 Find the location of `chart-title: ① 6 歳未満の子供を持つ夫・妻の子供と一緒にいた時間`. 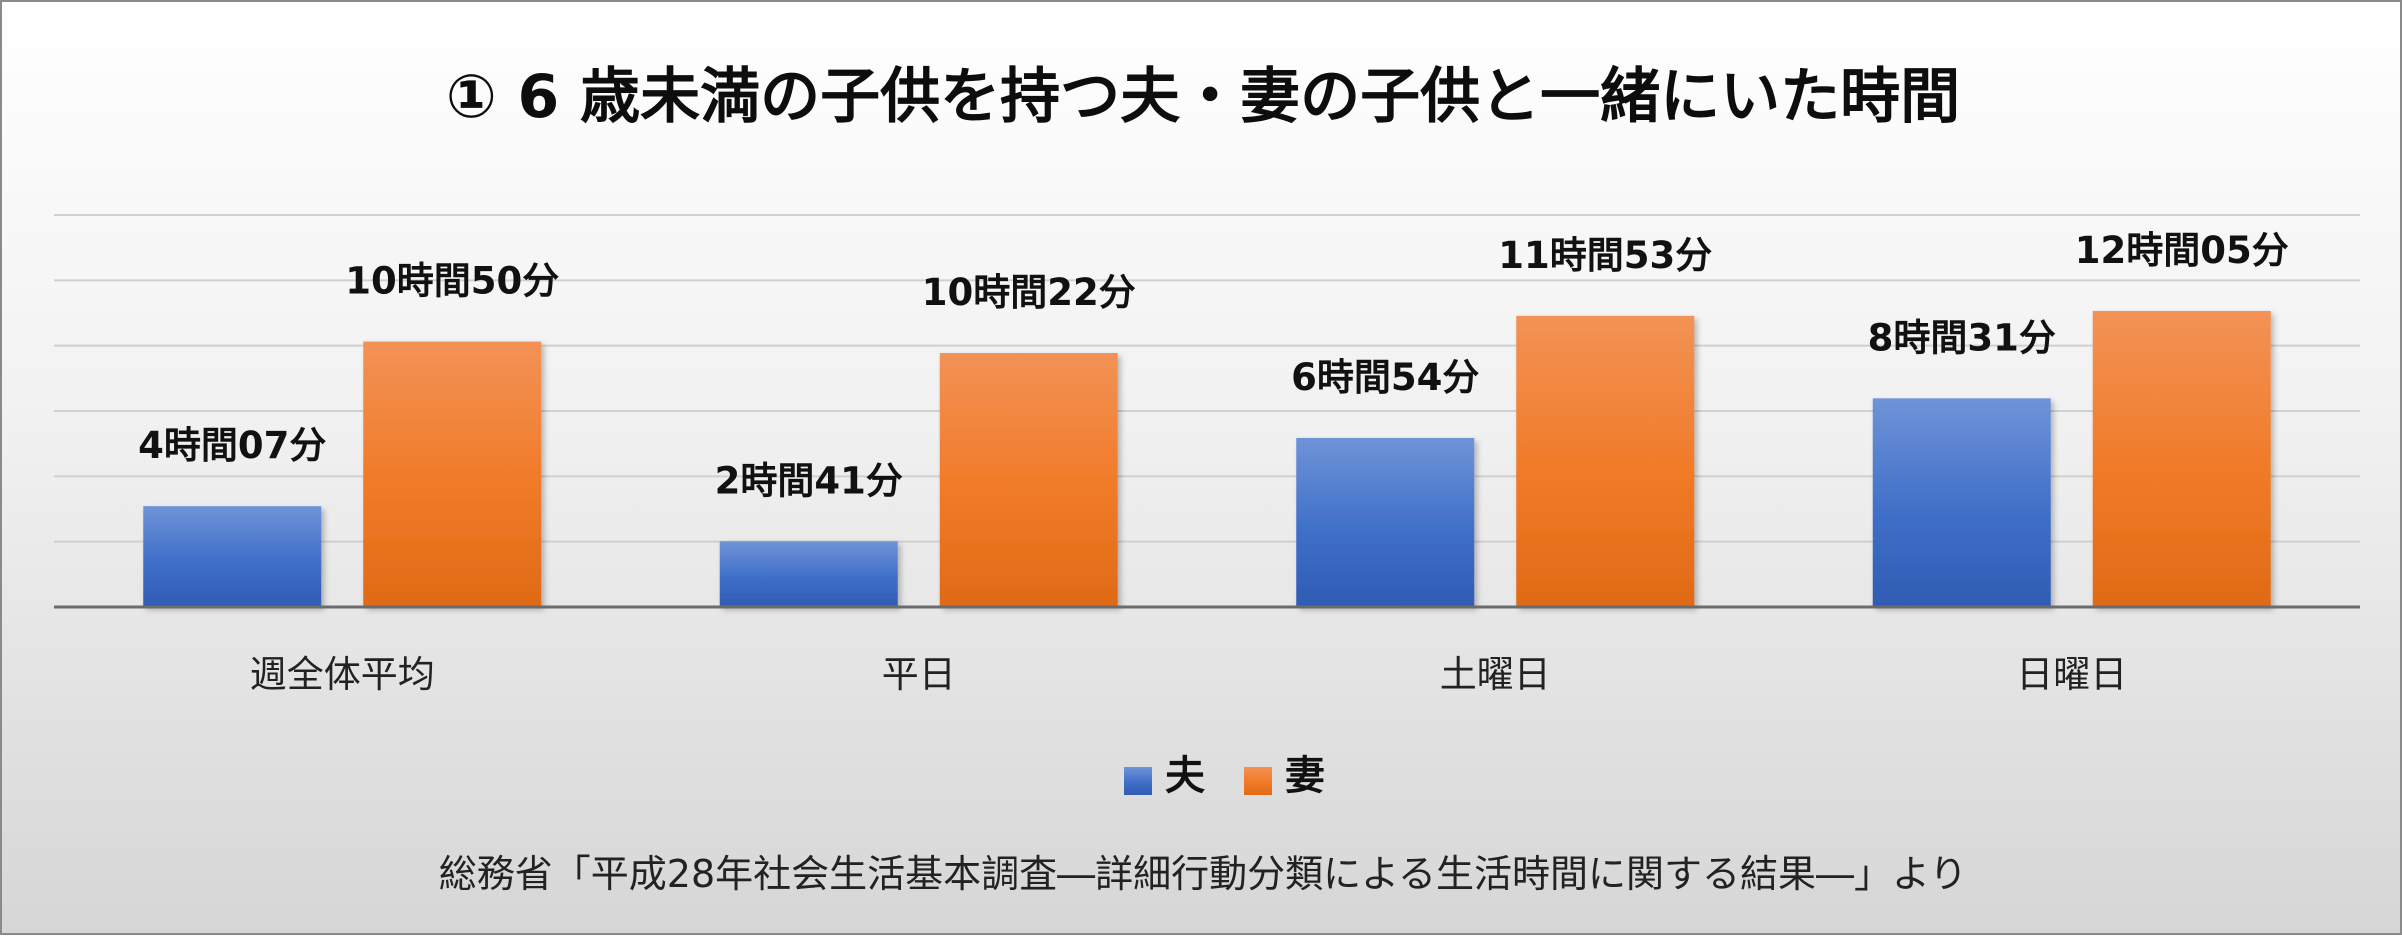

chart-title: ① 6 歳未満の子供を持つ夫・妻の子供と一緒にいた時間 is located at coordinates (1203, 97).